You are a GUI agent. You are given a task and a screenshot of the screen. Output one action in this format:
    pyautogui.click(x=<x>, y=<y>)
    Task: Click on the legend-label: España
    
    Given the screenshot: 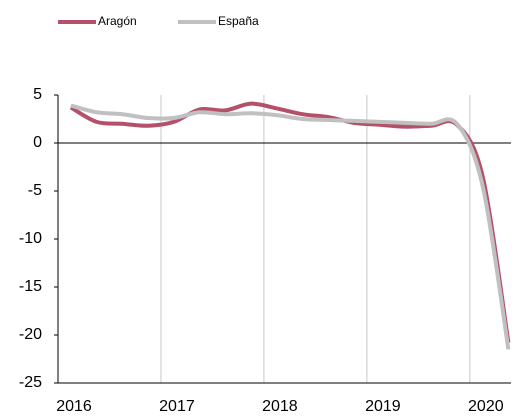 What is the action you would take?
    pyautogui.click(x=238, y=21)
    